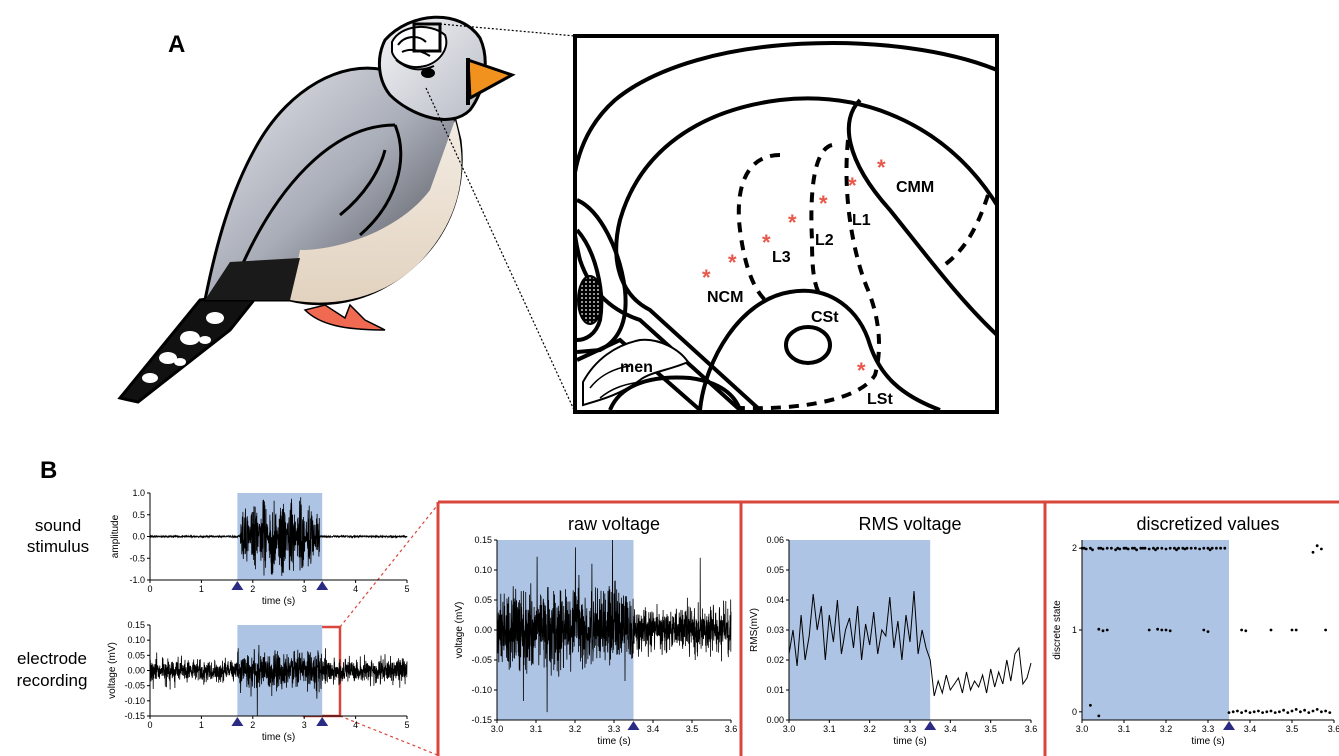 Image resolution: width=1339 pixels, height=756 pixels. What do you see at coordinates (137, 580) in the screenshot?
I see `y-tick-label: -1.0` at bounding box center [137, 580].